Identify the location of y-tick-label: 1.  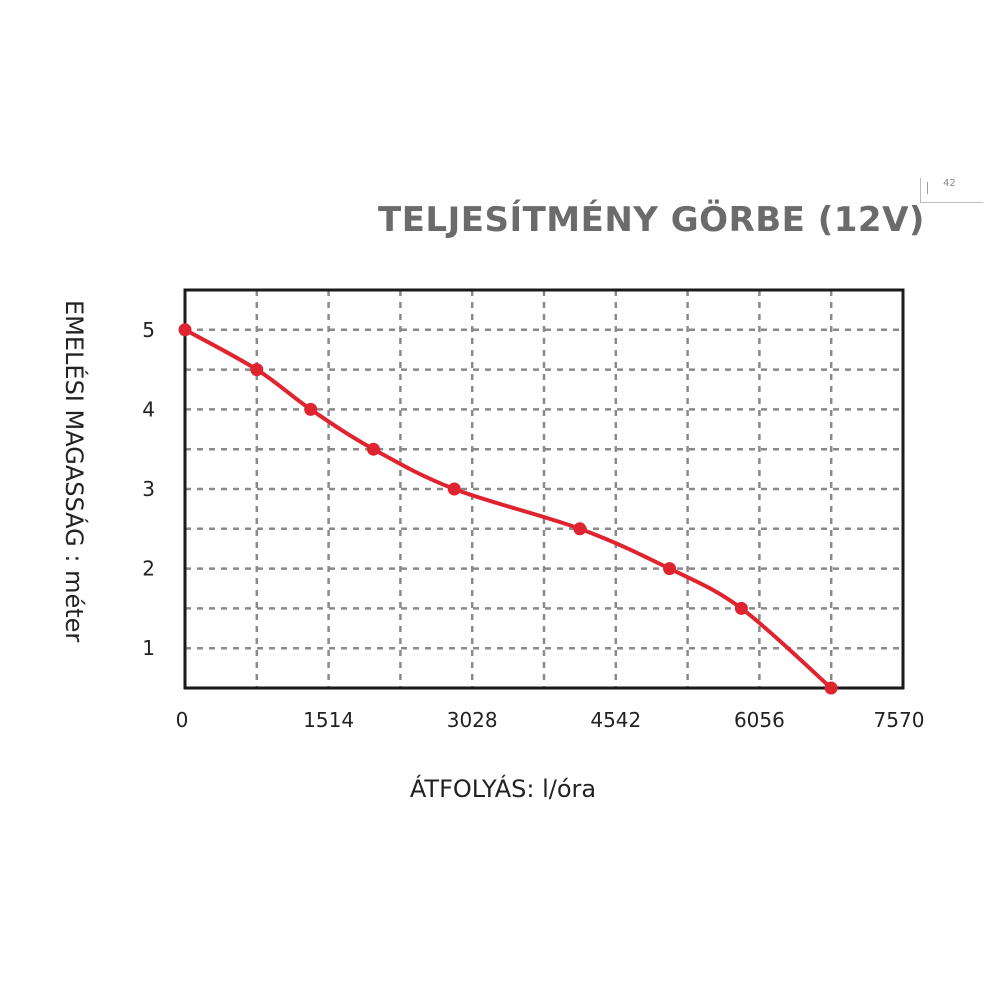
(148, 648).